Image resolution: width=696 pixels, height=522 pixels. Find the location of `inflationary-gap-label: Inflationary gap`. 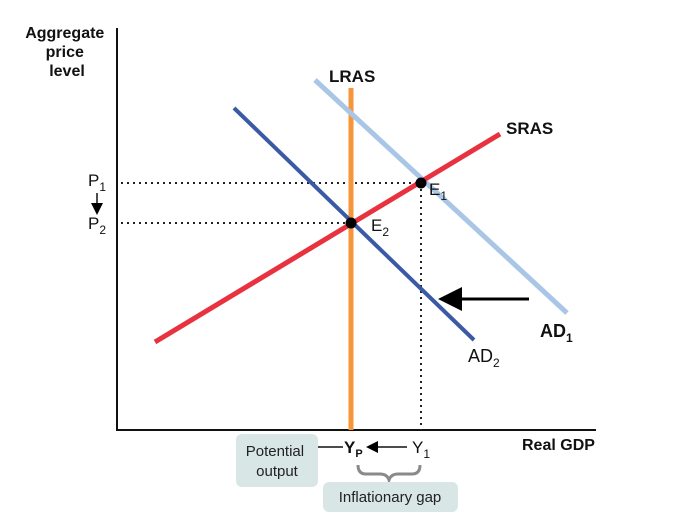

inflationary-gap-label: Inflationary gap is located at coordinates (390, 497).